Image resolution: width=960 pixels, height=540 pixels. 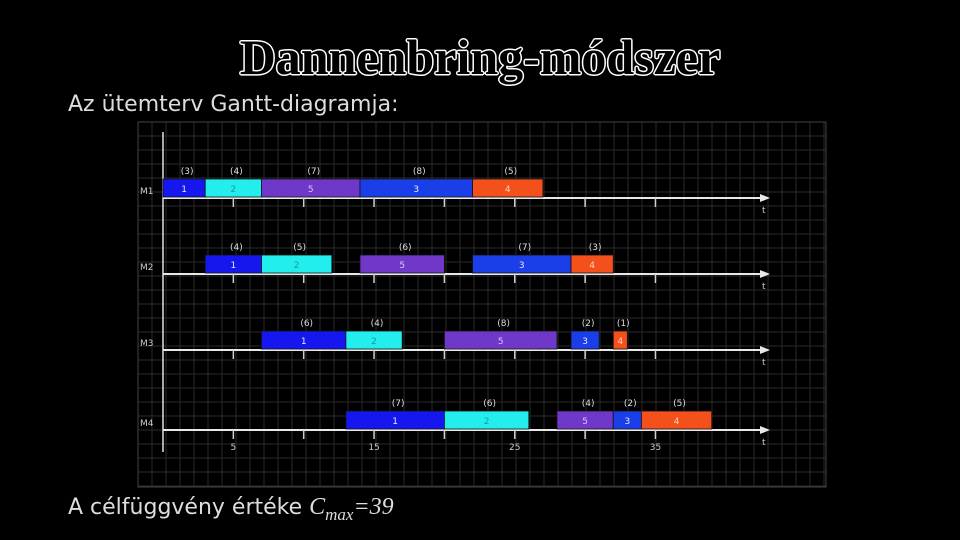 What do you see at coordinates (339, 514) in the screenshot?
I see `cmax-subscript: max` at bounding box center [339, 514].